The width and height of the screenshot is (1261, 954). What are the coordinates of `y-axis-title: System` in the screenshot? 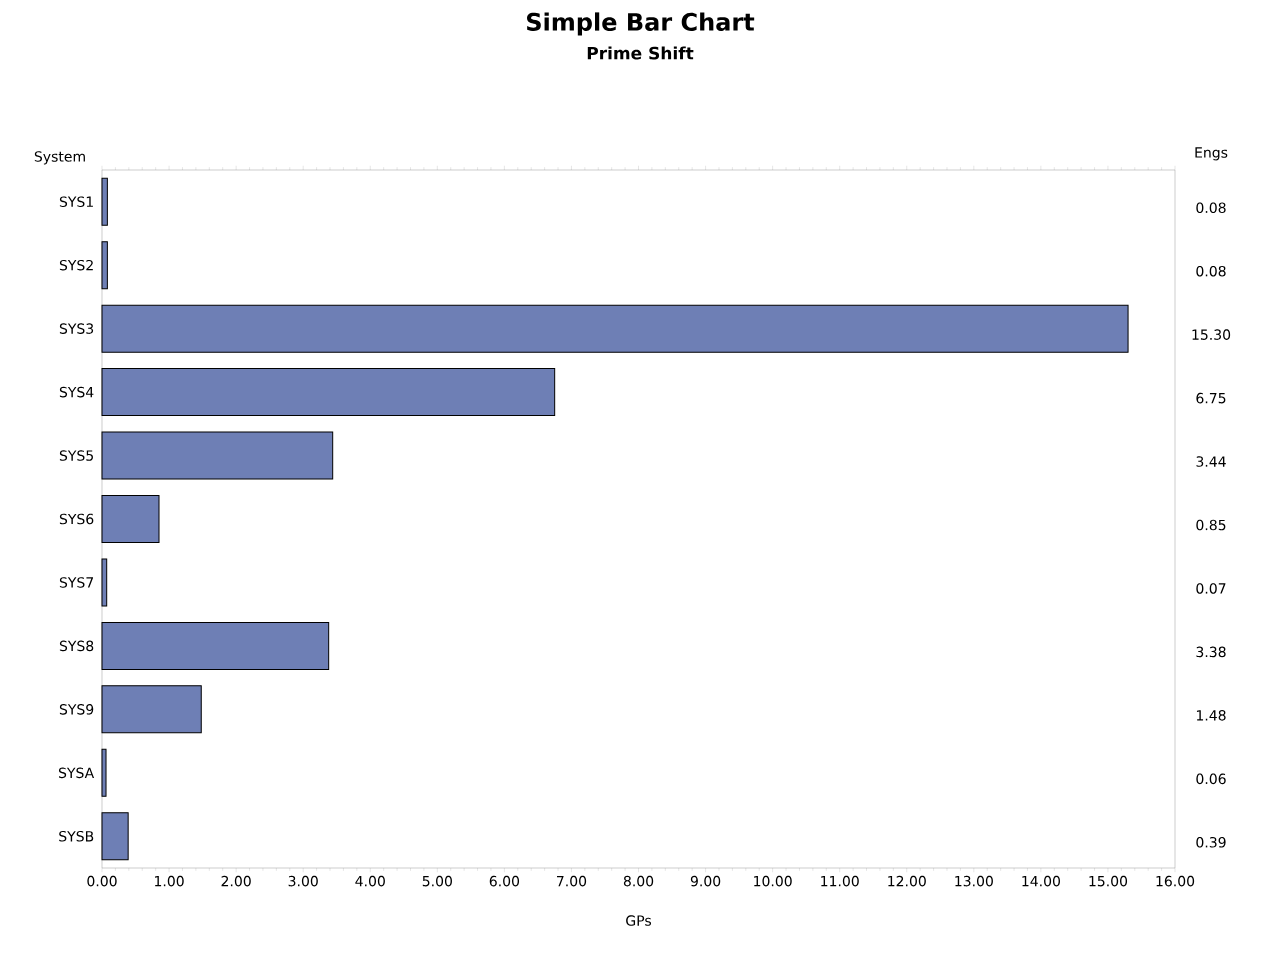 It's located at (59, 158).